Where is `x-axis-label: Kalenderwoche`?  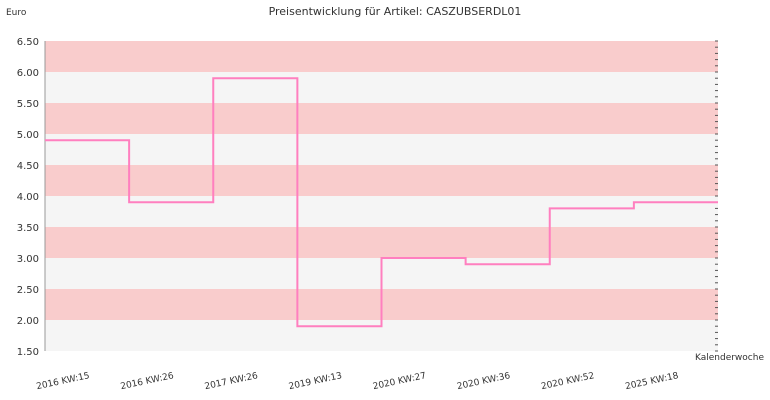 x-axis-label: Kalenderwoche is located at coordinates (729, 358).